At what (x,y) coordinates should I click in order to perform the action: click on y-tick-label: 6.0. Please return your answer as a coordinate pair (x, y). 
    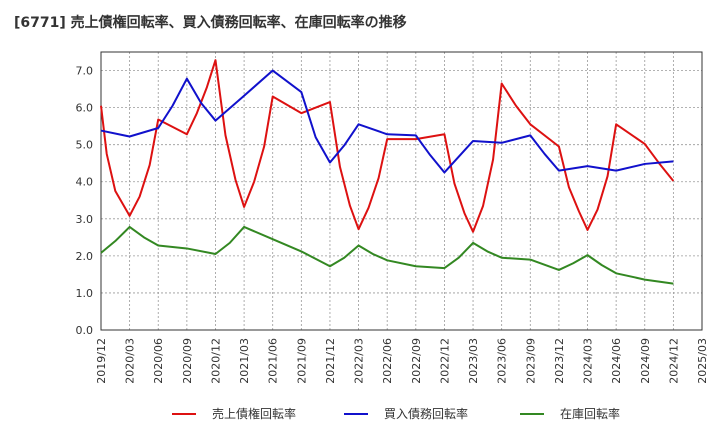
    Looking at the image, I should click on (85, 108).